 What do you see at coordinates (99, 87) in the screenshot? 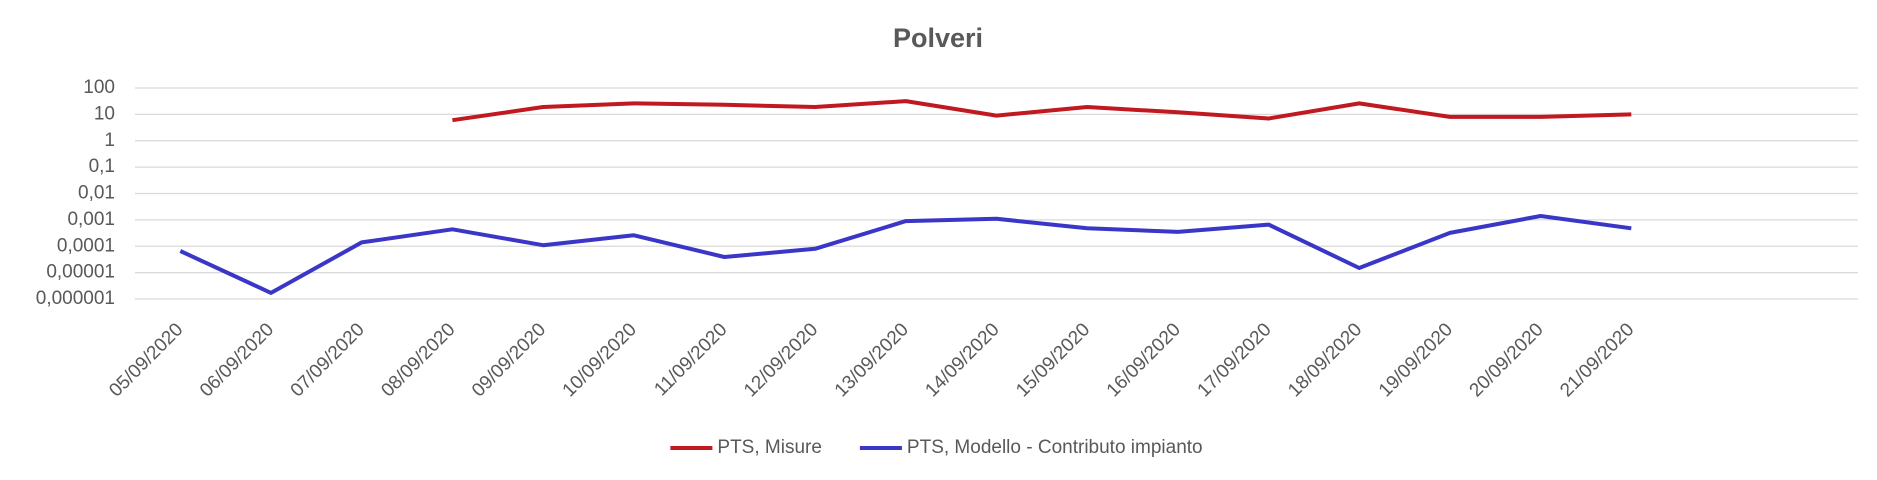
I see `y-tick-label: 100` at bounding box center [99, 87].